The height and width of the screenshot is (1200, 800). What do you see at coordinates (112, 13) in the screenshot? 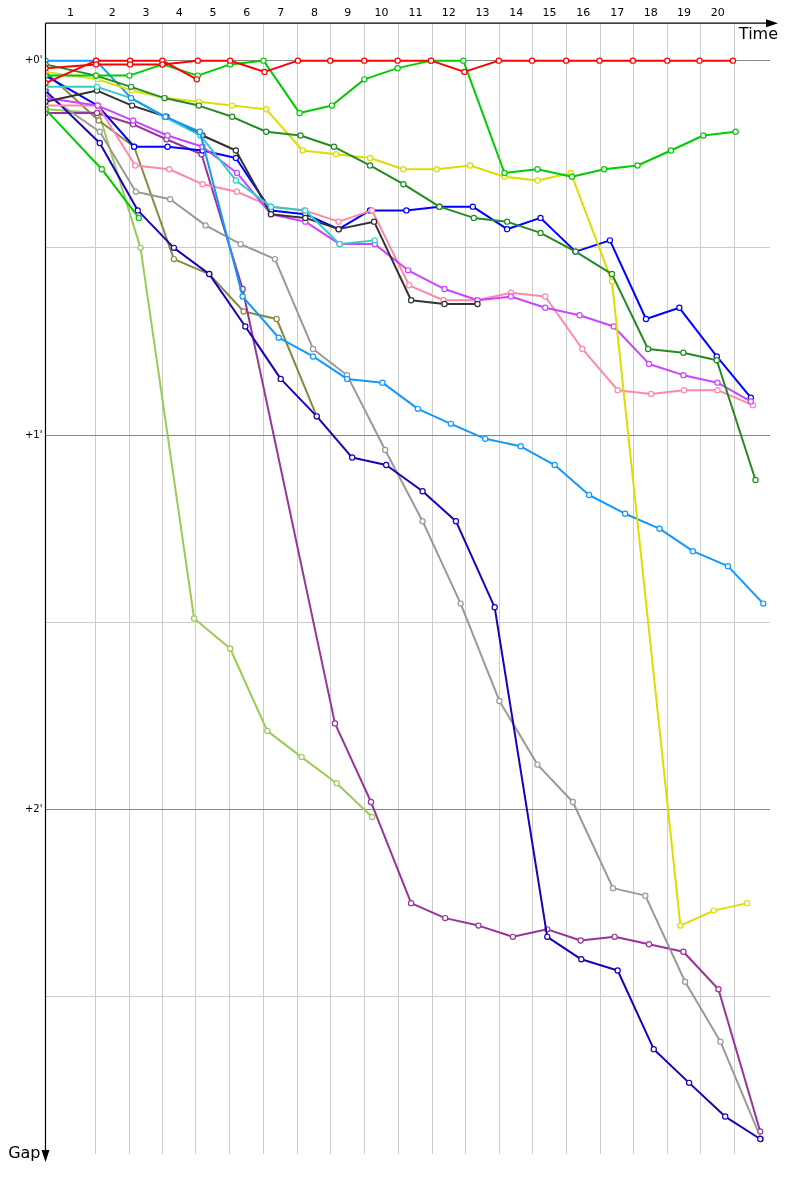
I see `x-tick-label: 2` at bounding box center [112, 13].